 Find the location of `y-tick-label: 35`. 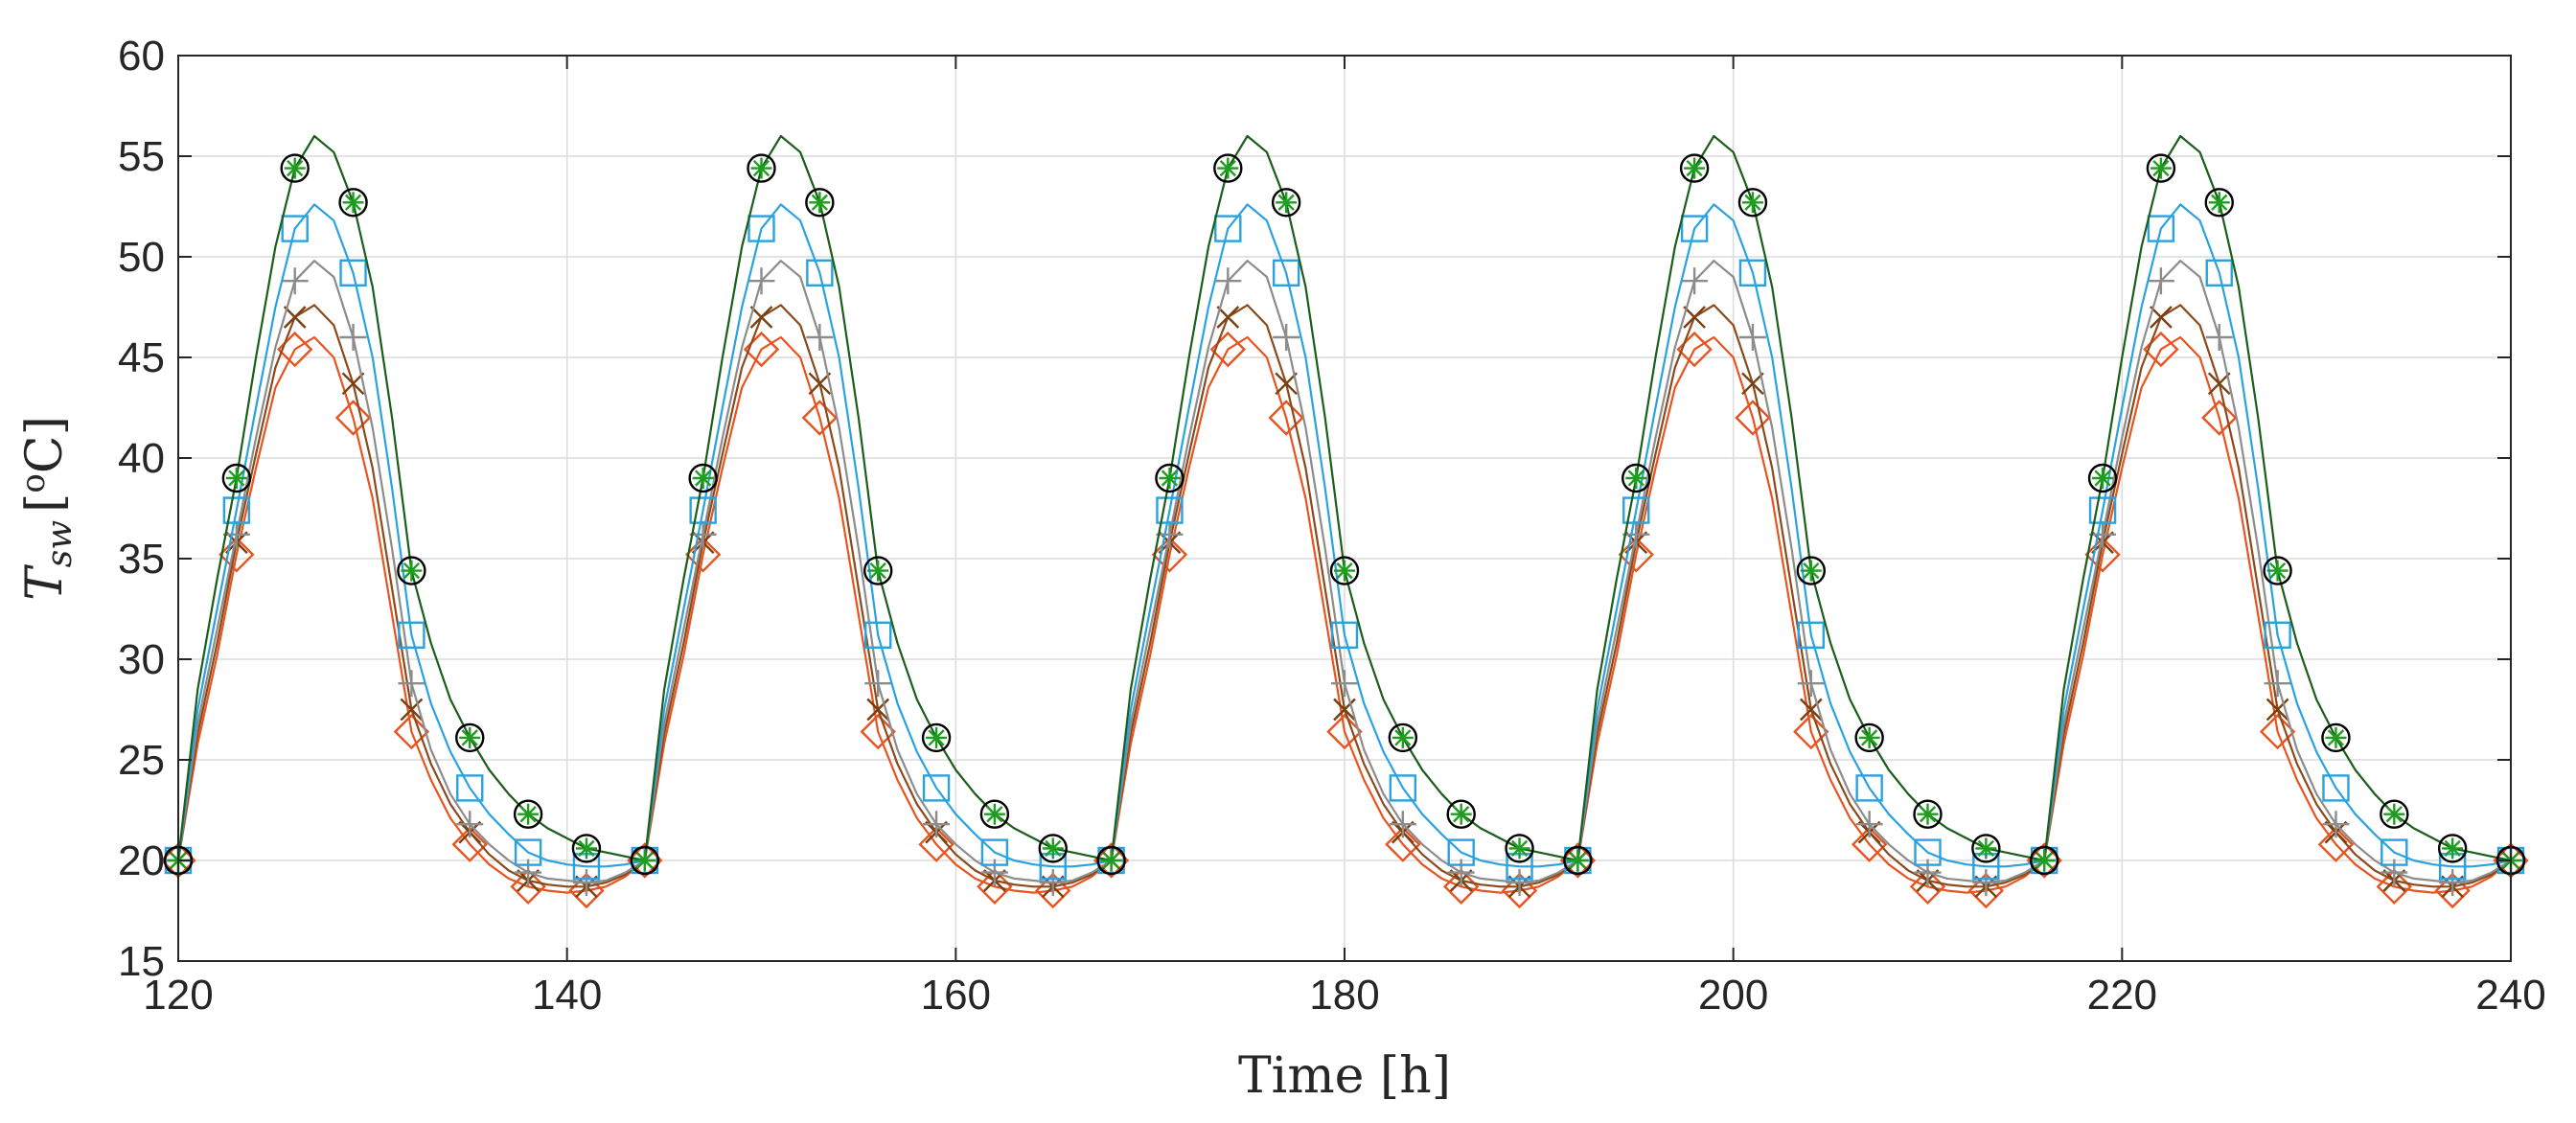

y-tick-label: 35 is located at coordinates (141, 559).